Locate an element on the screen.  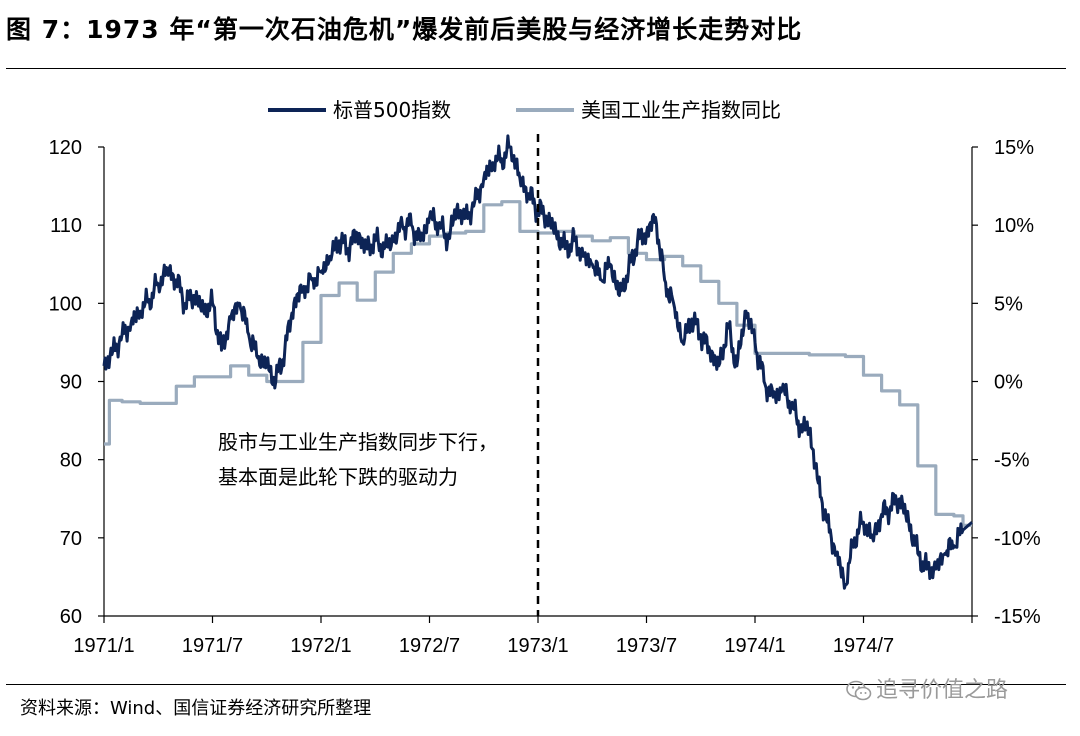
y-left-tick-label: 100 is located at coordinates (65, 304).